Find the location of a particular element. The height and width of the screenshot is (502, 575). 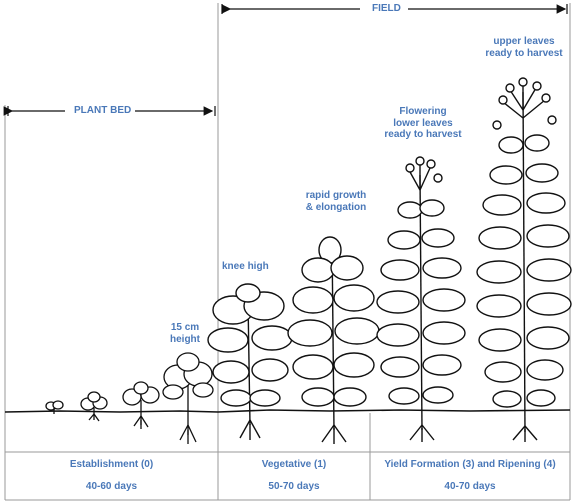

phase-name-establishment: Establishment (0) is located at coordinates (111, 464).